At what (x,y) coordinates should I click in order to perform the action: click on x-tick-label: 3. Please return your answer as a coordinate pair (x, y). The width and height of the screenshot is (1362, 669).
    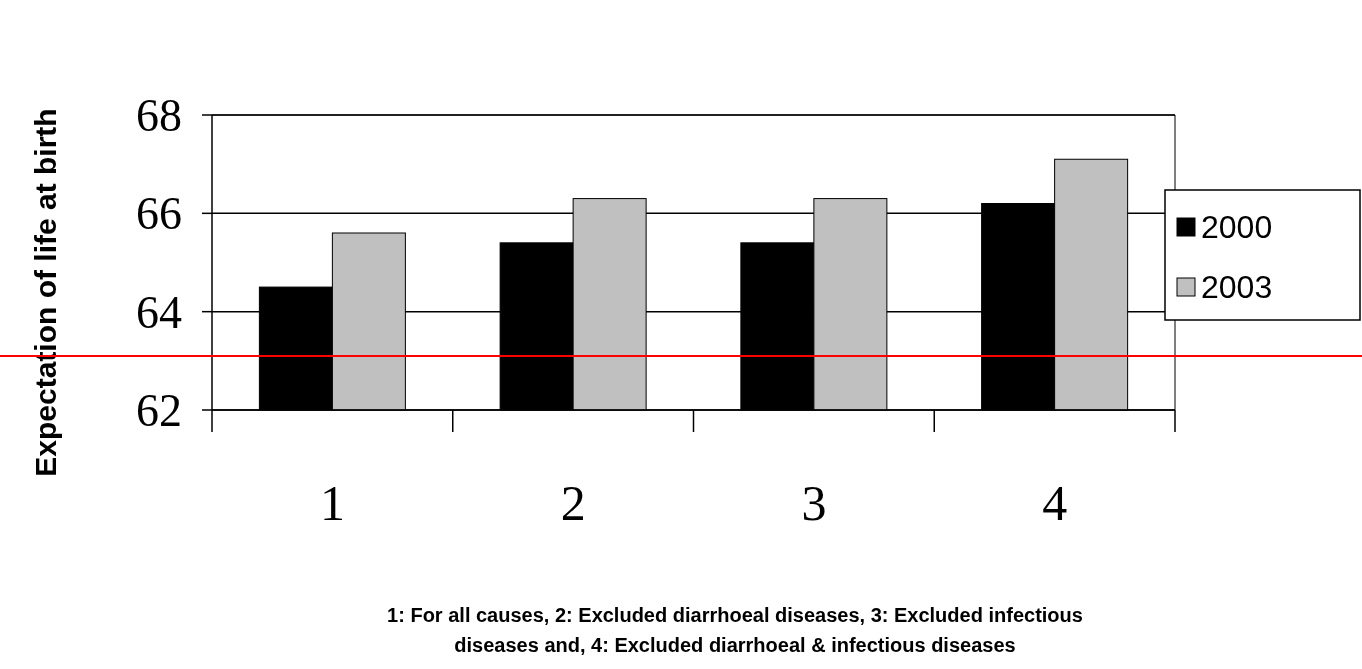
    Looking at the image, I should click on (814, 503).